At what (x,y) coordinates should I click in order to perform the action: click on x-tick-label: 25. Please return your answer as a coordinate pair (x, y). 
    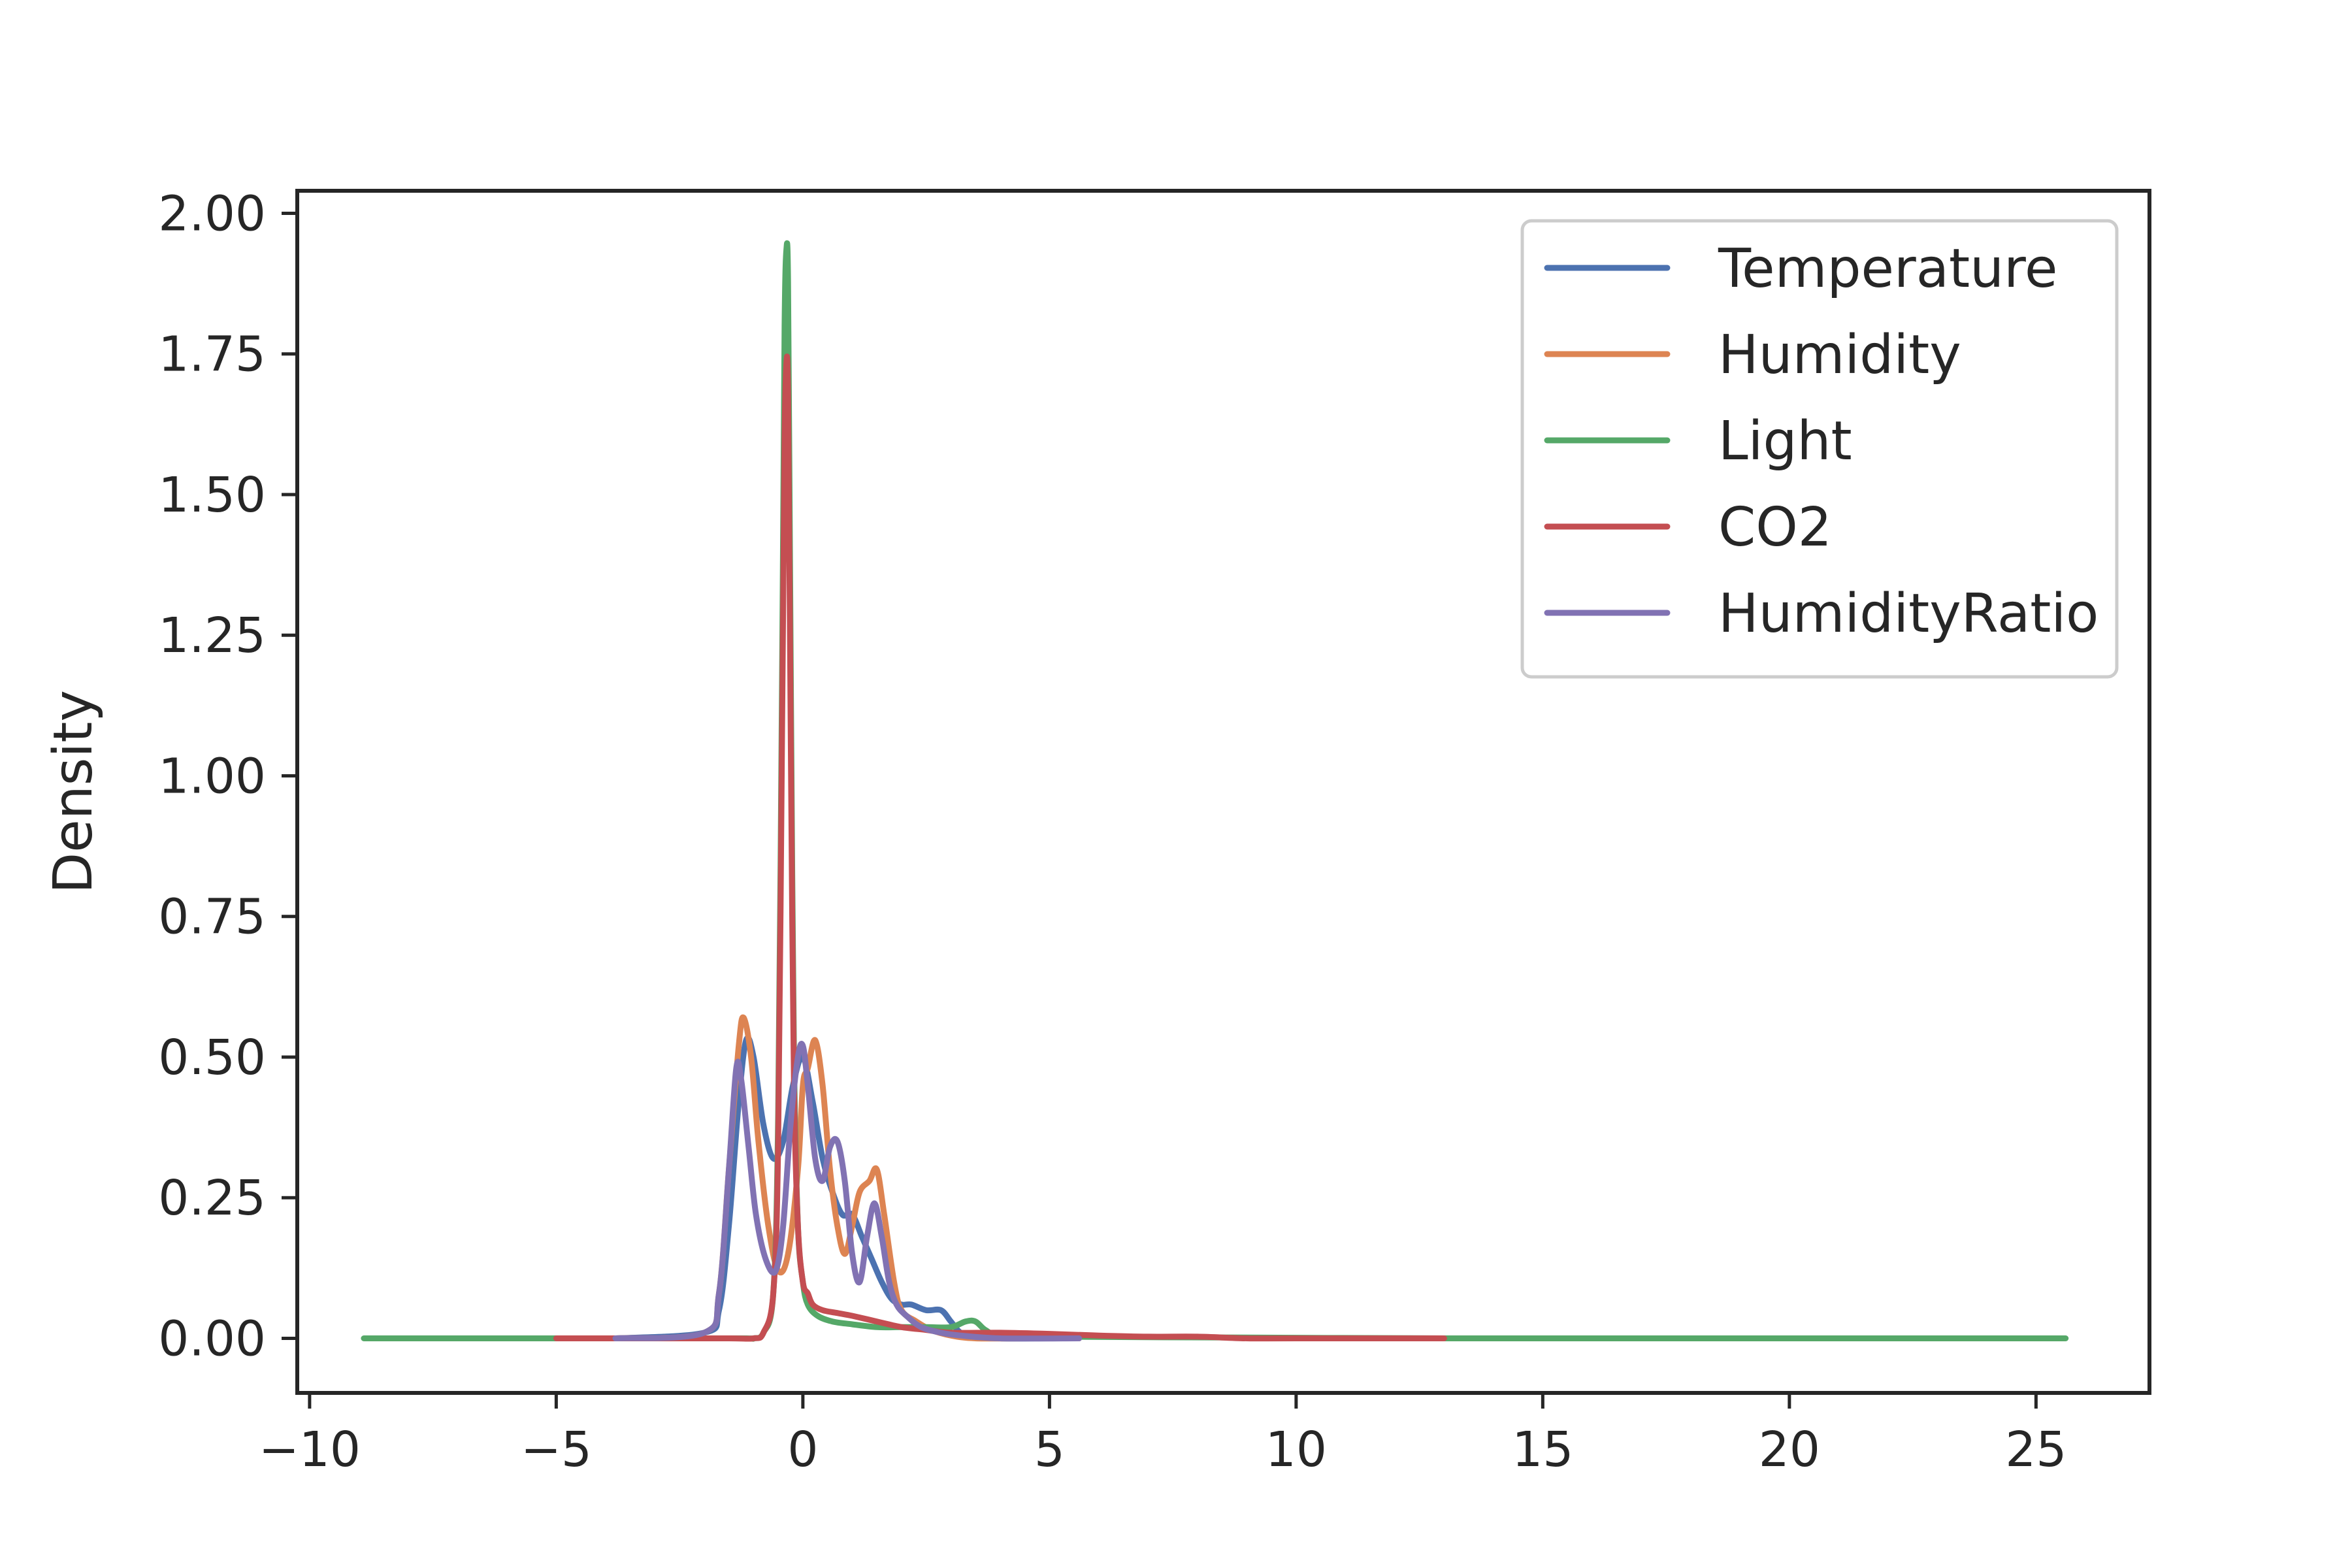
    Looking at the image, I should click on (2035, 1450).